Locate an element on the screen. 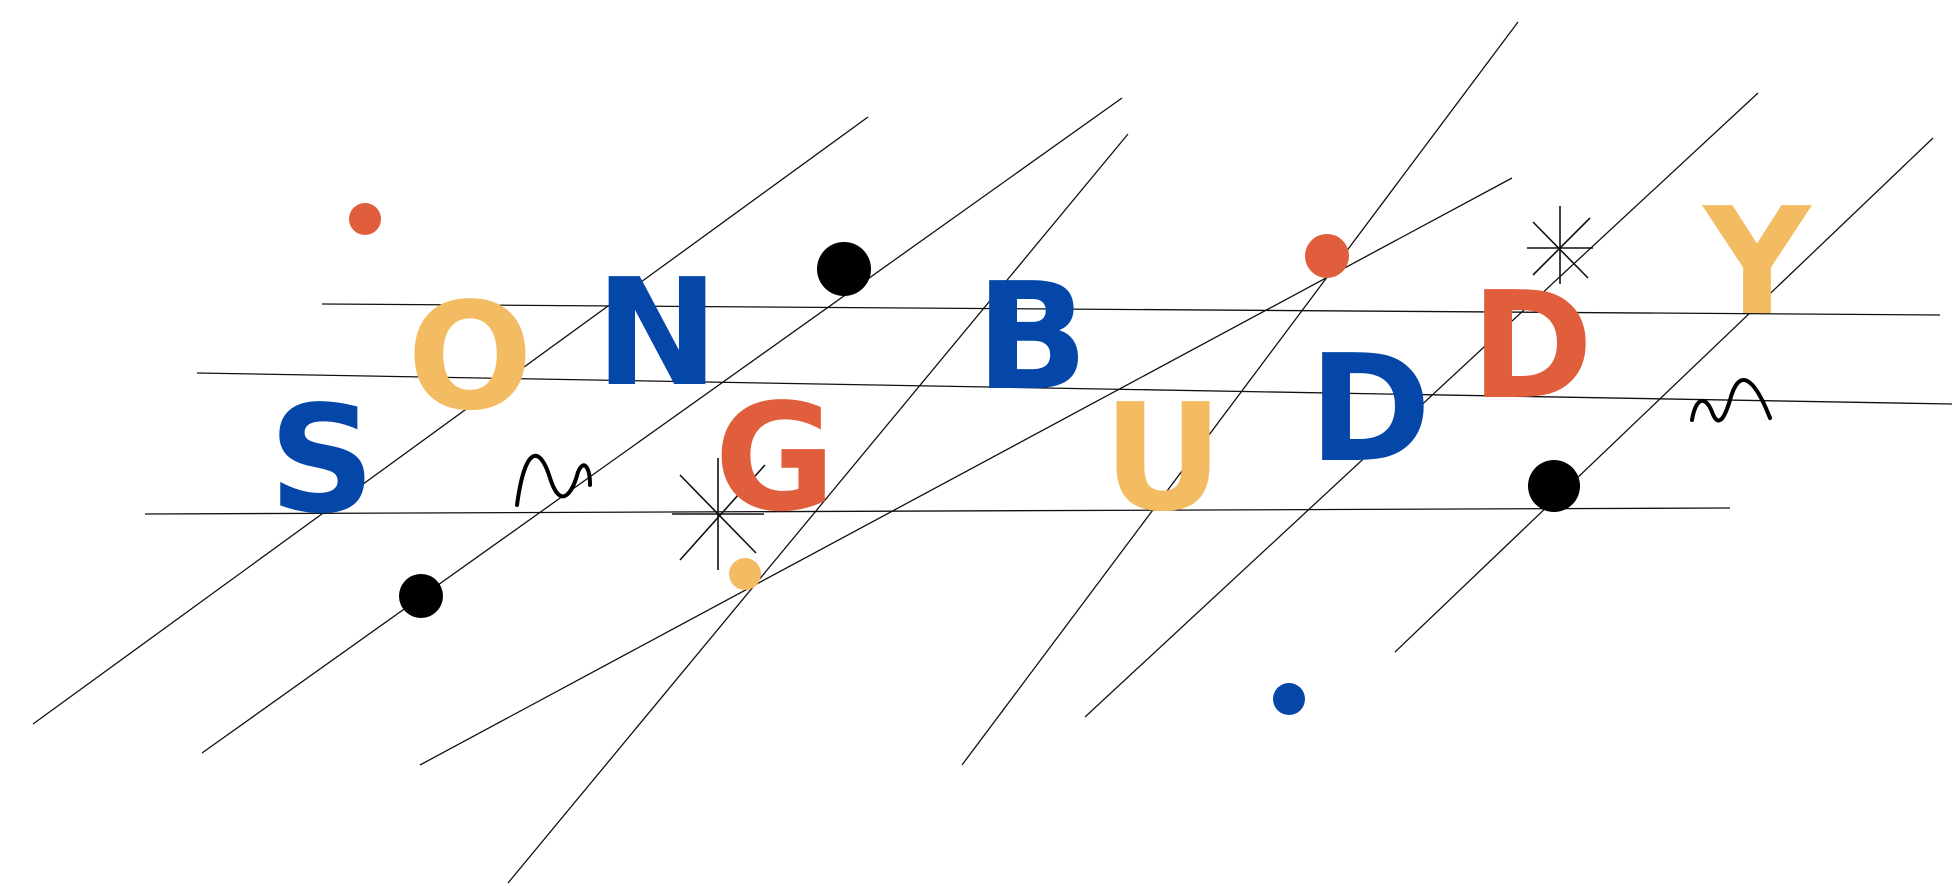  logo-letter-y: Y is located at coordinates (1756, 262).